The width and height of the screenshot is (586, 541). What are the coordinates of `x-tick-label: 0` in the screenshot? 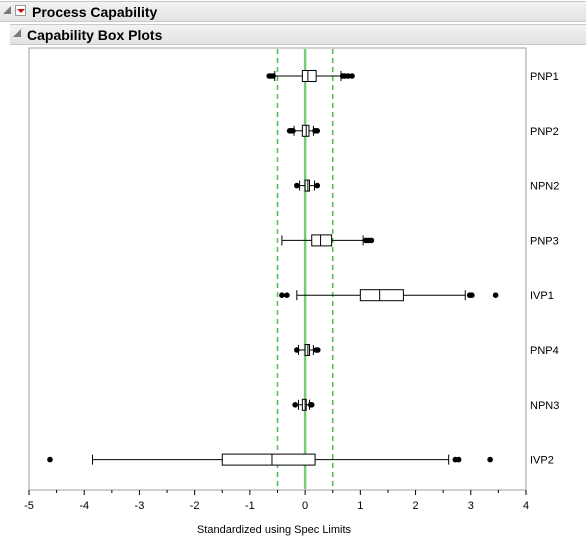 It's located at (305, 506).